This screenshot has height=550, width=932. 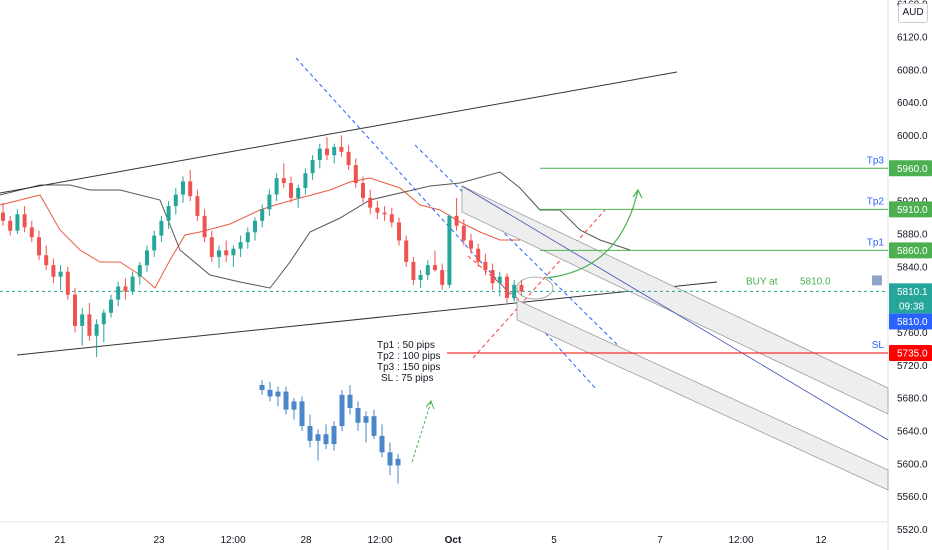 What do you see at coordinates (877, 280) in the screenshot?
I see `info-icon` at bounding box center [877, 280].